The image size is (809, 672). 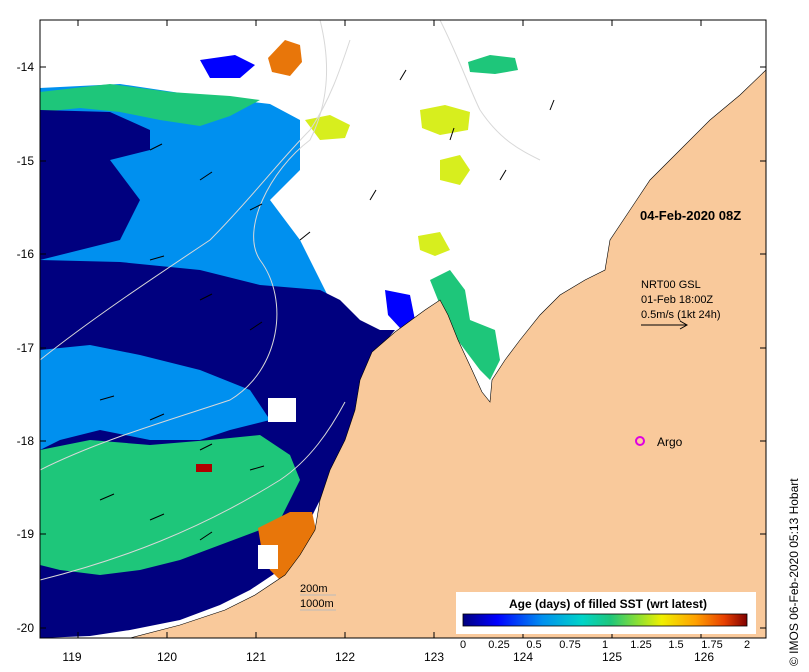 I want to click on x-tick-label: 119, so click(x=71, y=657).